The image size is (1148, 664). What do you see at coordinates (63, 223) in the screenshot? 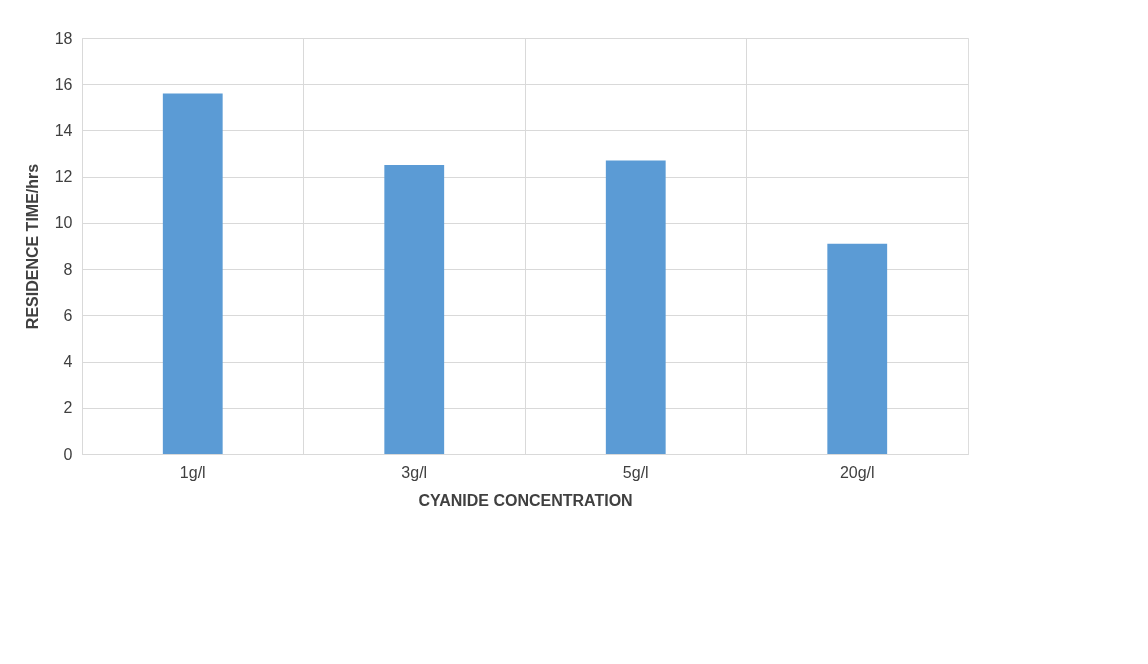
I see `y-tick-label: 10` at bounding box center [63, 223].